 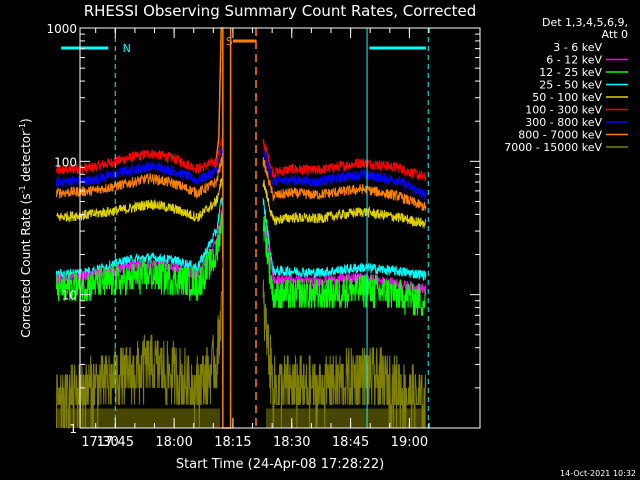 I want to click on legend-label-6: 300 - 800 keV, so click(x=563, y=122).